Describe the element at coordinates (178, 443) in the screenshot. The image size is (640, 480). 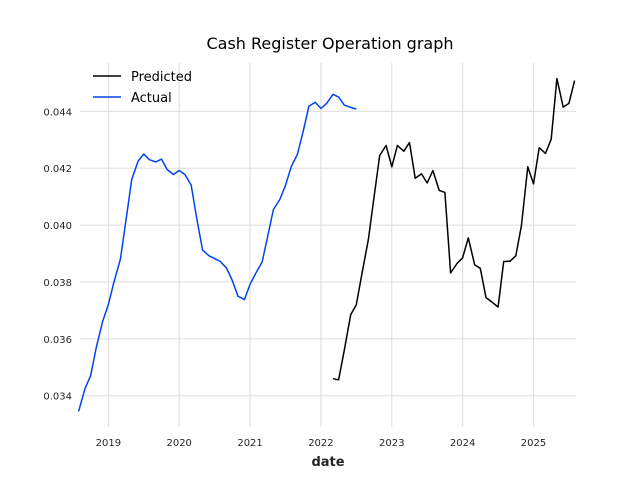
I see `x-tick-label: 2020` at that location.